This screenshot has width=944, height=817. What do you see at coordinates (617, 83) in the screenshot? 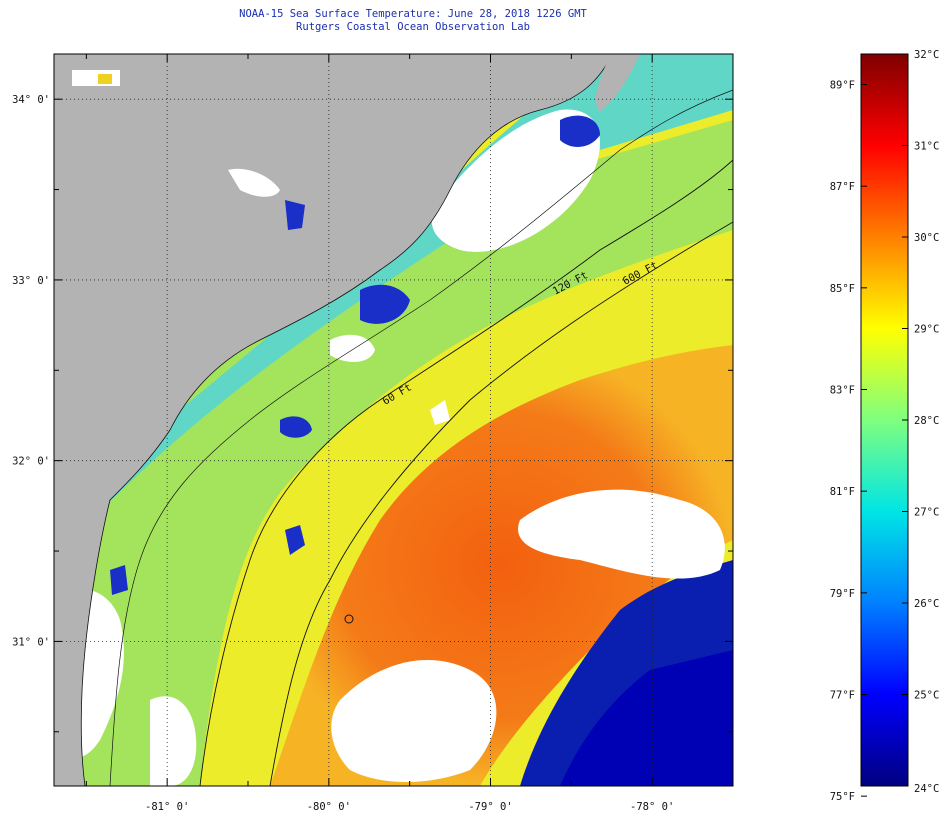
I see `land-mass-ne` at bounding box center [617, 83].